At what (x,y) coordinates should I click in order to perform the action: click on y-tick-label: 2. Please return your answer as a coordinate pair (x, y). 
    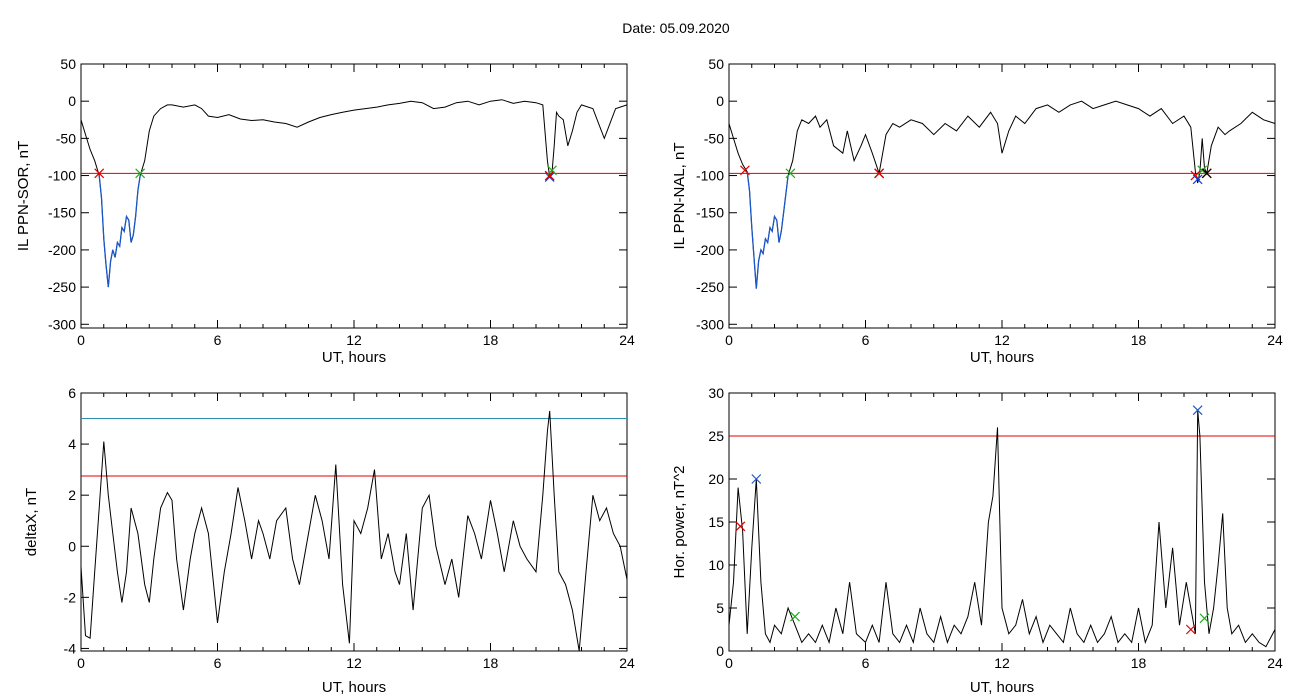
    Looking at the image, I should click on (72, 495).